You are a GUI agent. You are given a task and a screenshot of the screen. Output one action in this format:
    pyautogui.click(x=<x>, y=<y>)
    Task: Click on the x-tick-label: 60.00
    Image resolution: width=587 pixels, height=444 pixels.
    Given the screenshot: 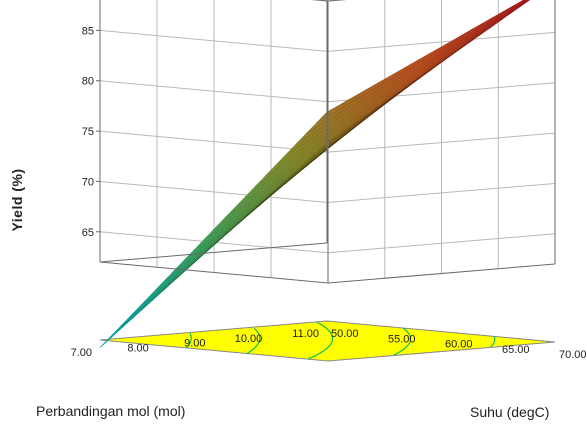 What is the action you would take?
    pyautogui.click(x=459, y=345)
    